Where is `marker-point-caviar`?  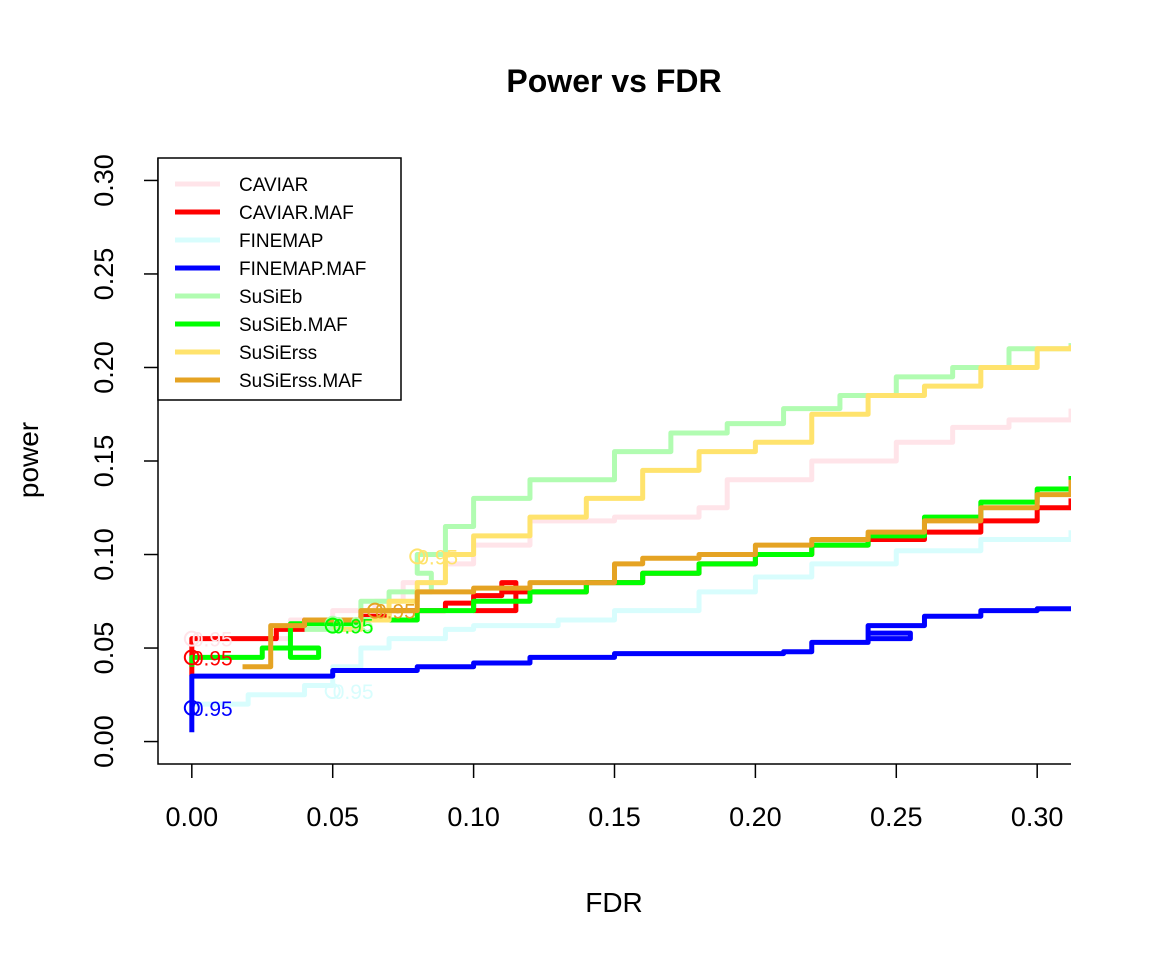
marker-point-caviar is located at coordinates (191, 638).